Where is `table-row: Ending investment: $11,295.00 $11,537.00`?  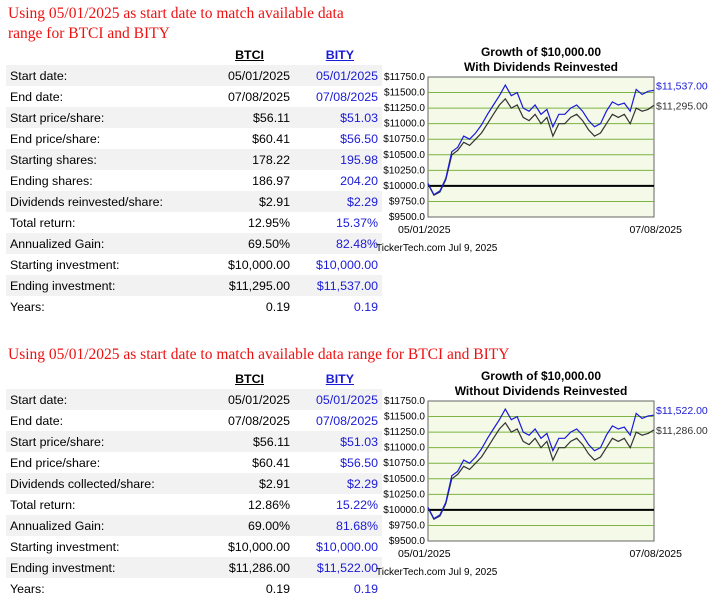
table-row: Ending investment: $11,295.00 $11,537.00 is located at coordinates (194, 285).